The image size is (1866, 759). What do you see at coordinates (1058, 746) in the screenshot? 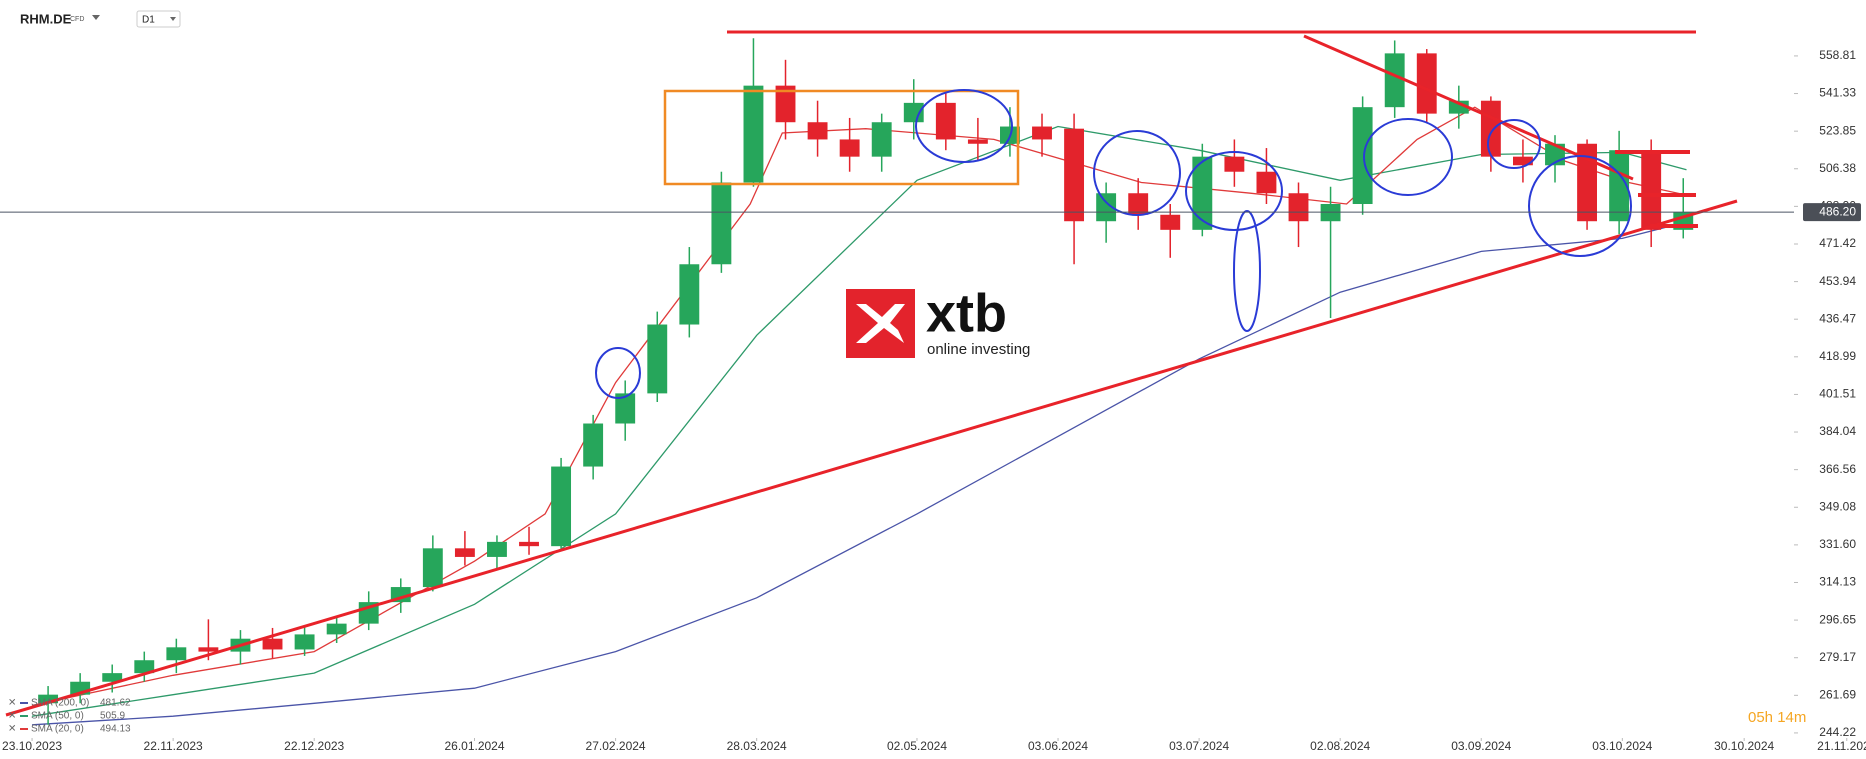
I see `x-tick-label: 03.06.2024` at bounding box center [1058, 746].